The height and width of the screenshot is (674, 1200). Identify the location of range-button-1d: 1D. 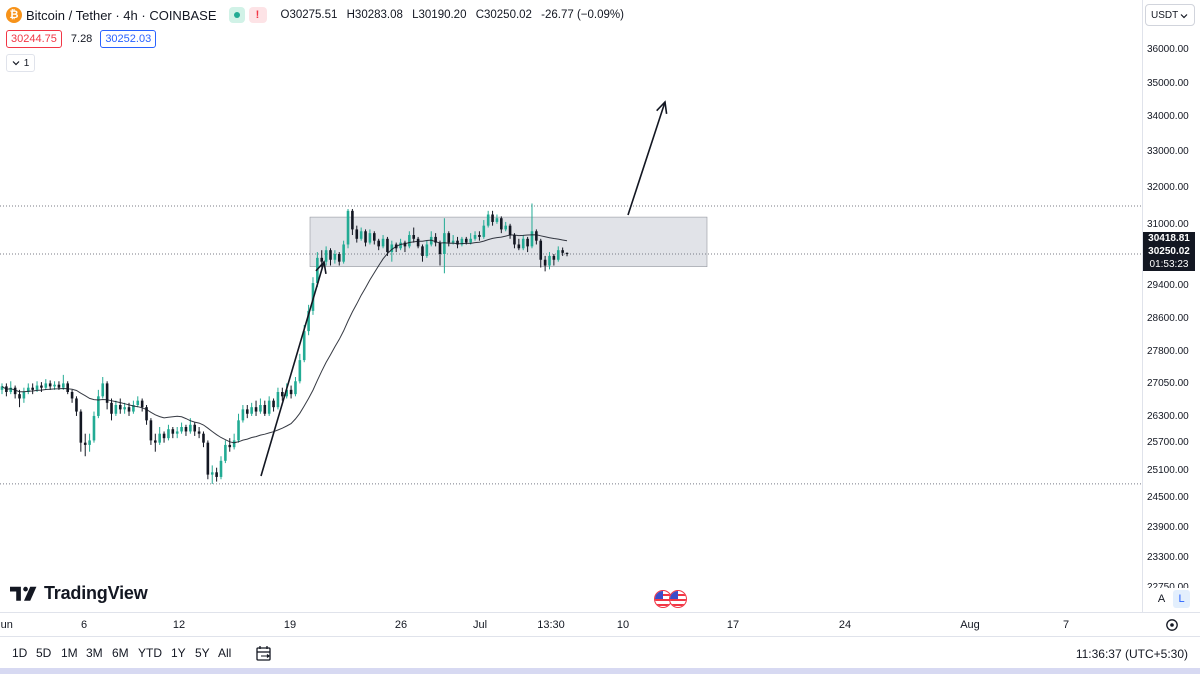
(20, 653).